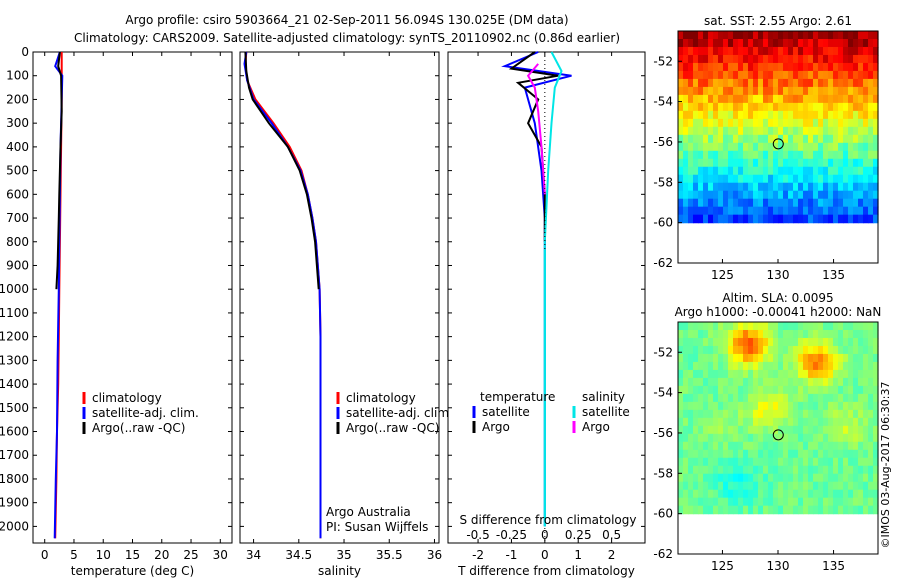  Describe the element at coordinates (220, 555) in the screenshot. I see `temperature-xtick-label: 30` at that location.